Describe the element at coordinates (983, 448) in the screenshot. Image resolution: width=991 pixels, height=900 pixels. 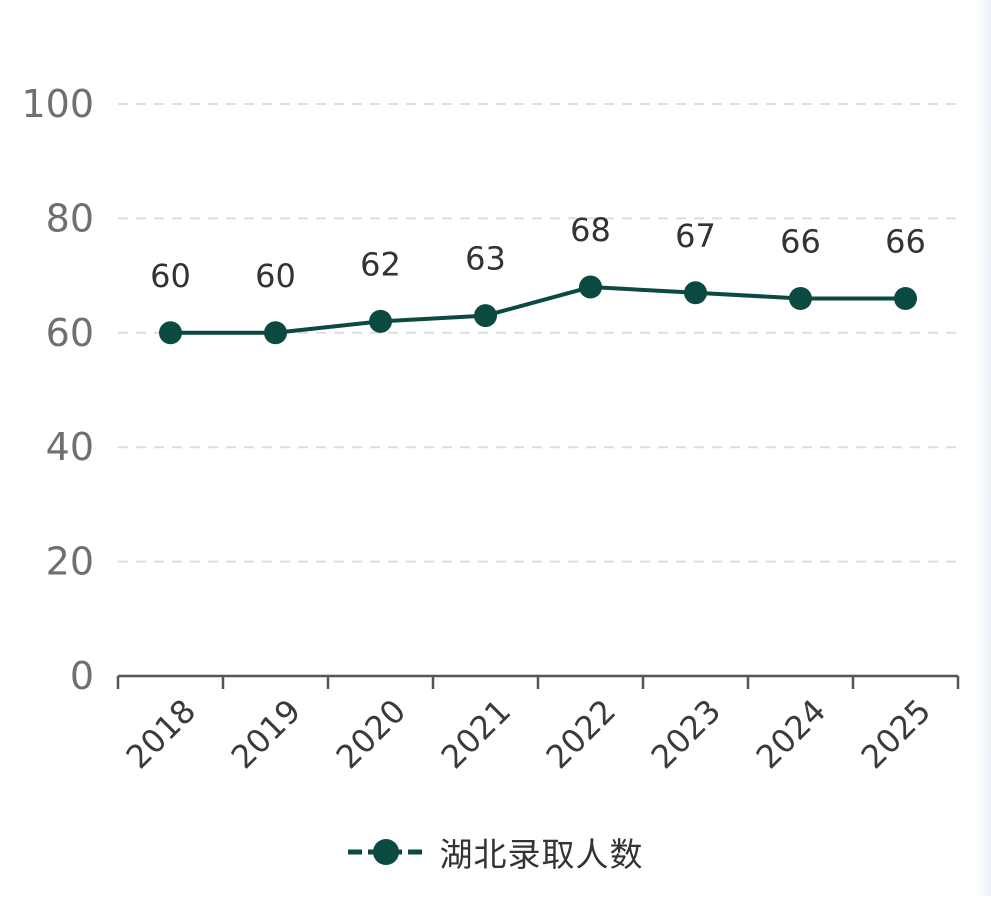
I see `right-edge-strip` at that location.